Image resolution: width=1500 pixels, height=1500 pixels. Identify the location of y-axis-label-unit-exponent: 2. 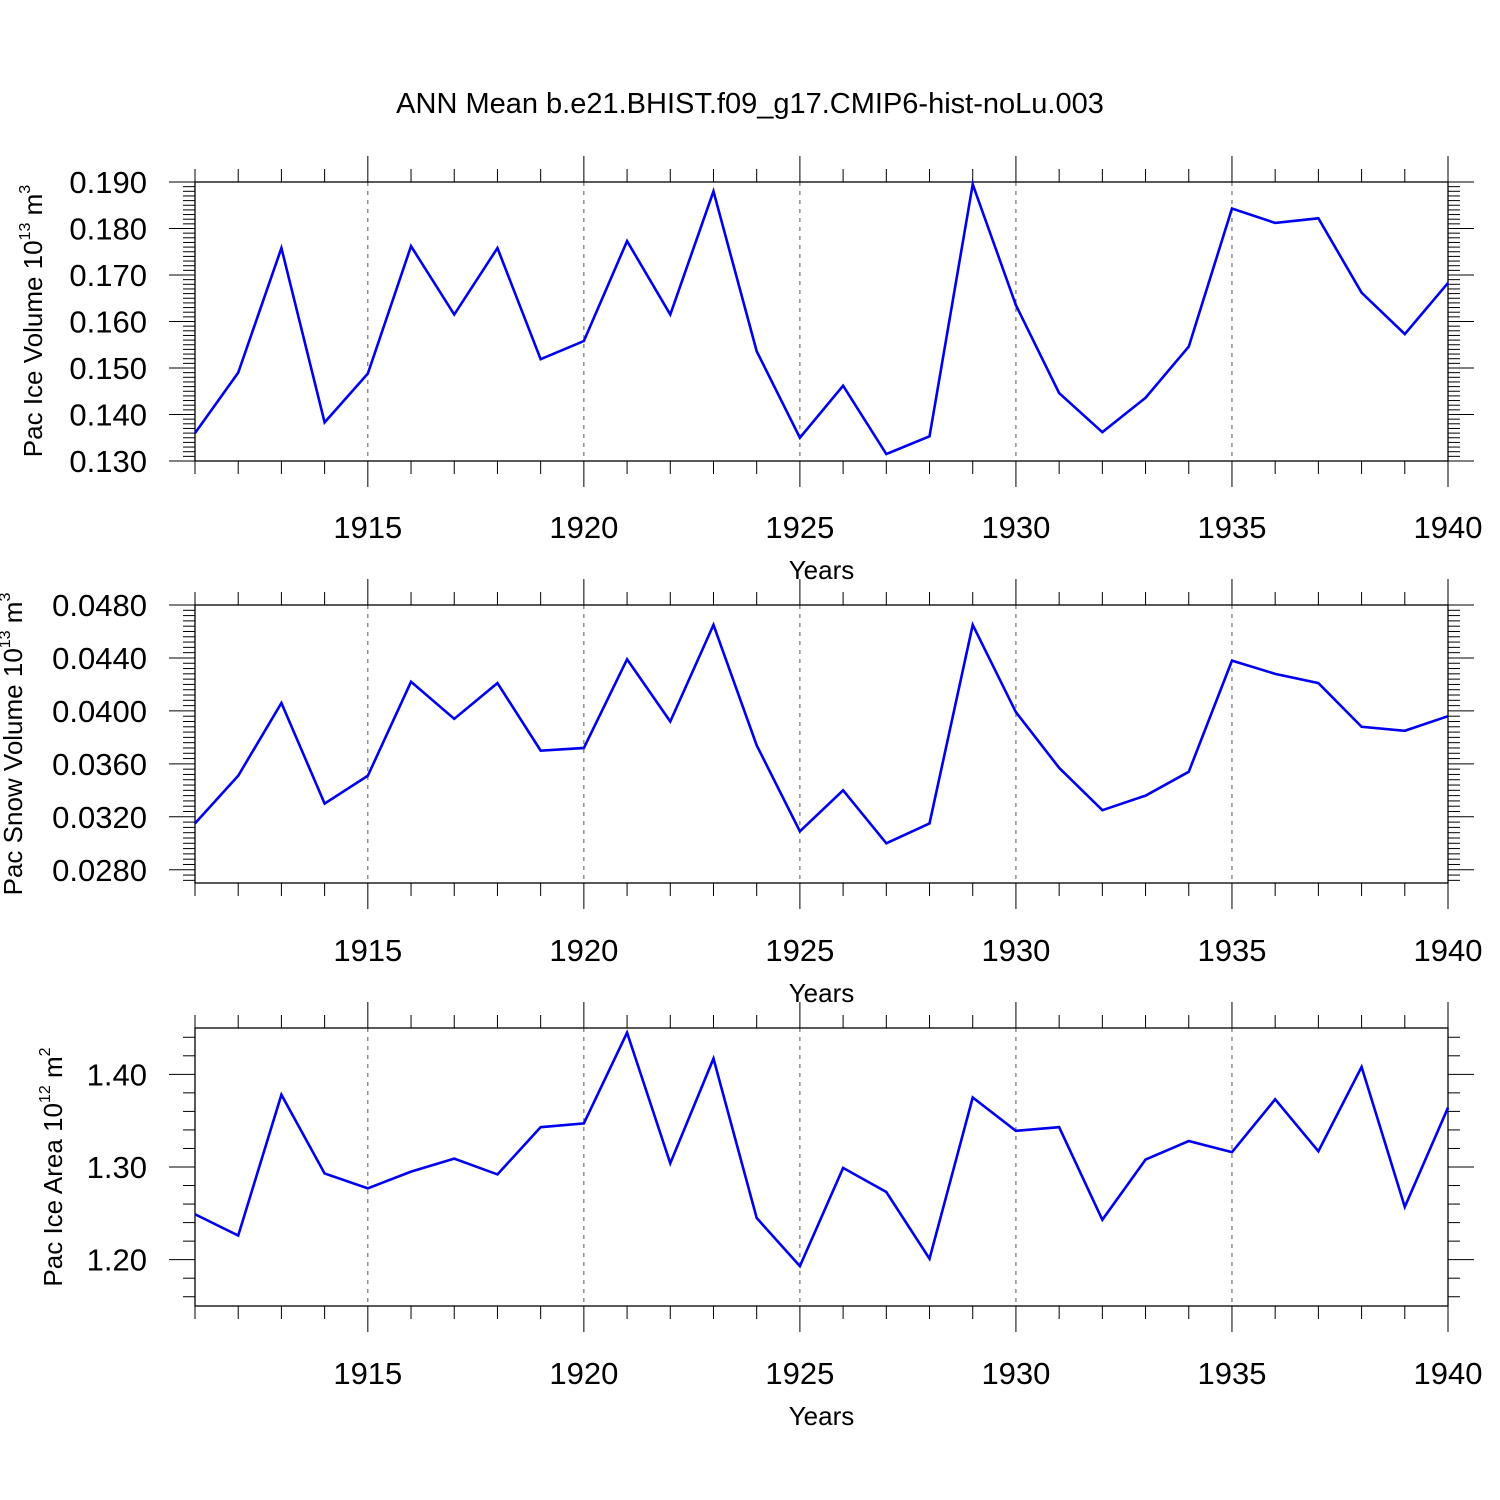
(45, 1051).